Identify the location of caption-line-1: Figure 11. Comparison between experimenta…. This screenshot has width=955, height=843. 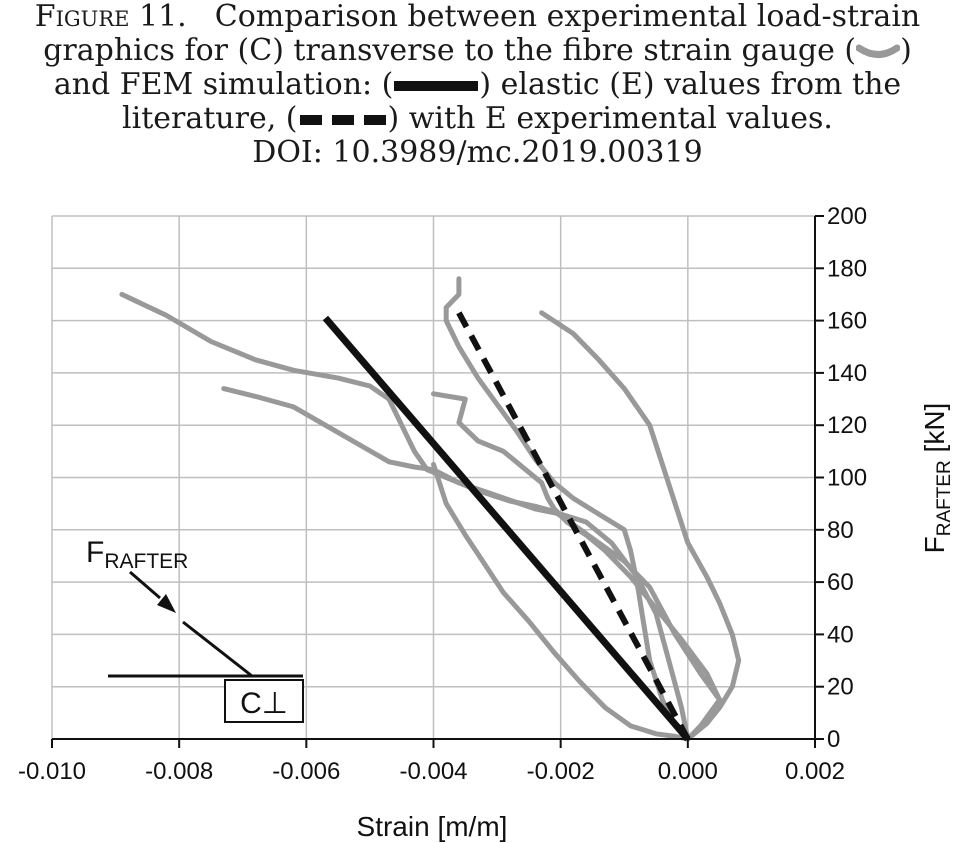
(477, 17).